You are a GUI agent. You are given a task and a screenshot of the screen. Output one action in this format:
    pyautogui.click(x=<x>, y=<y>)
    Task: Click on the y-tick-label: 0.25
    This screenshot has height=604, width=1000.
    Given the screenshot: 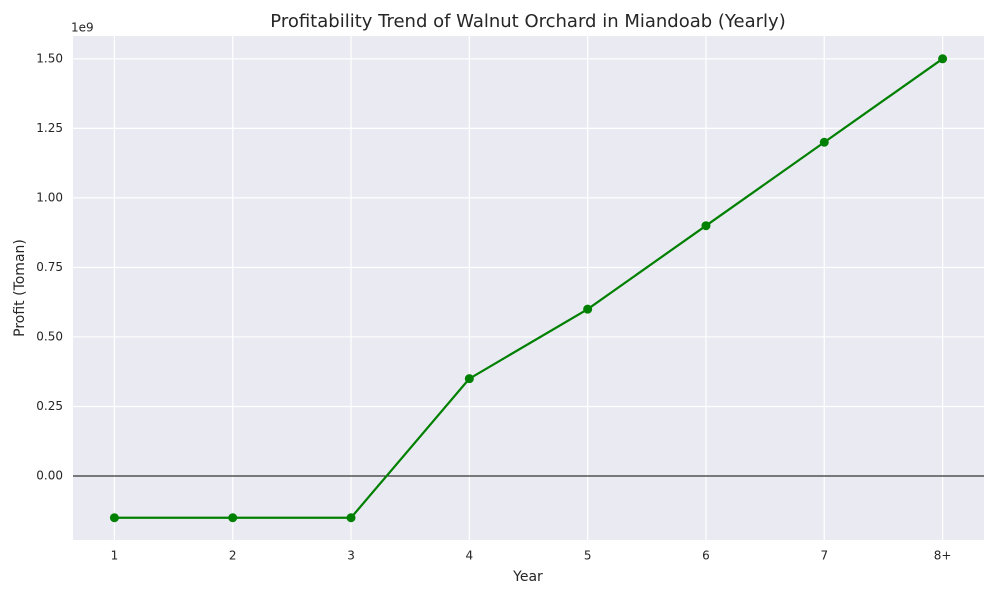 What is the action you would take?
    pyautogui.click(x=49, y=406)
    